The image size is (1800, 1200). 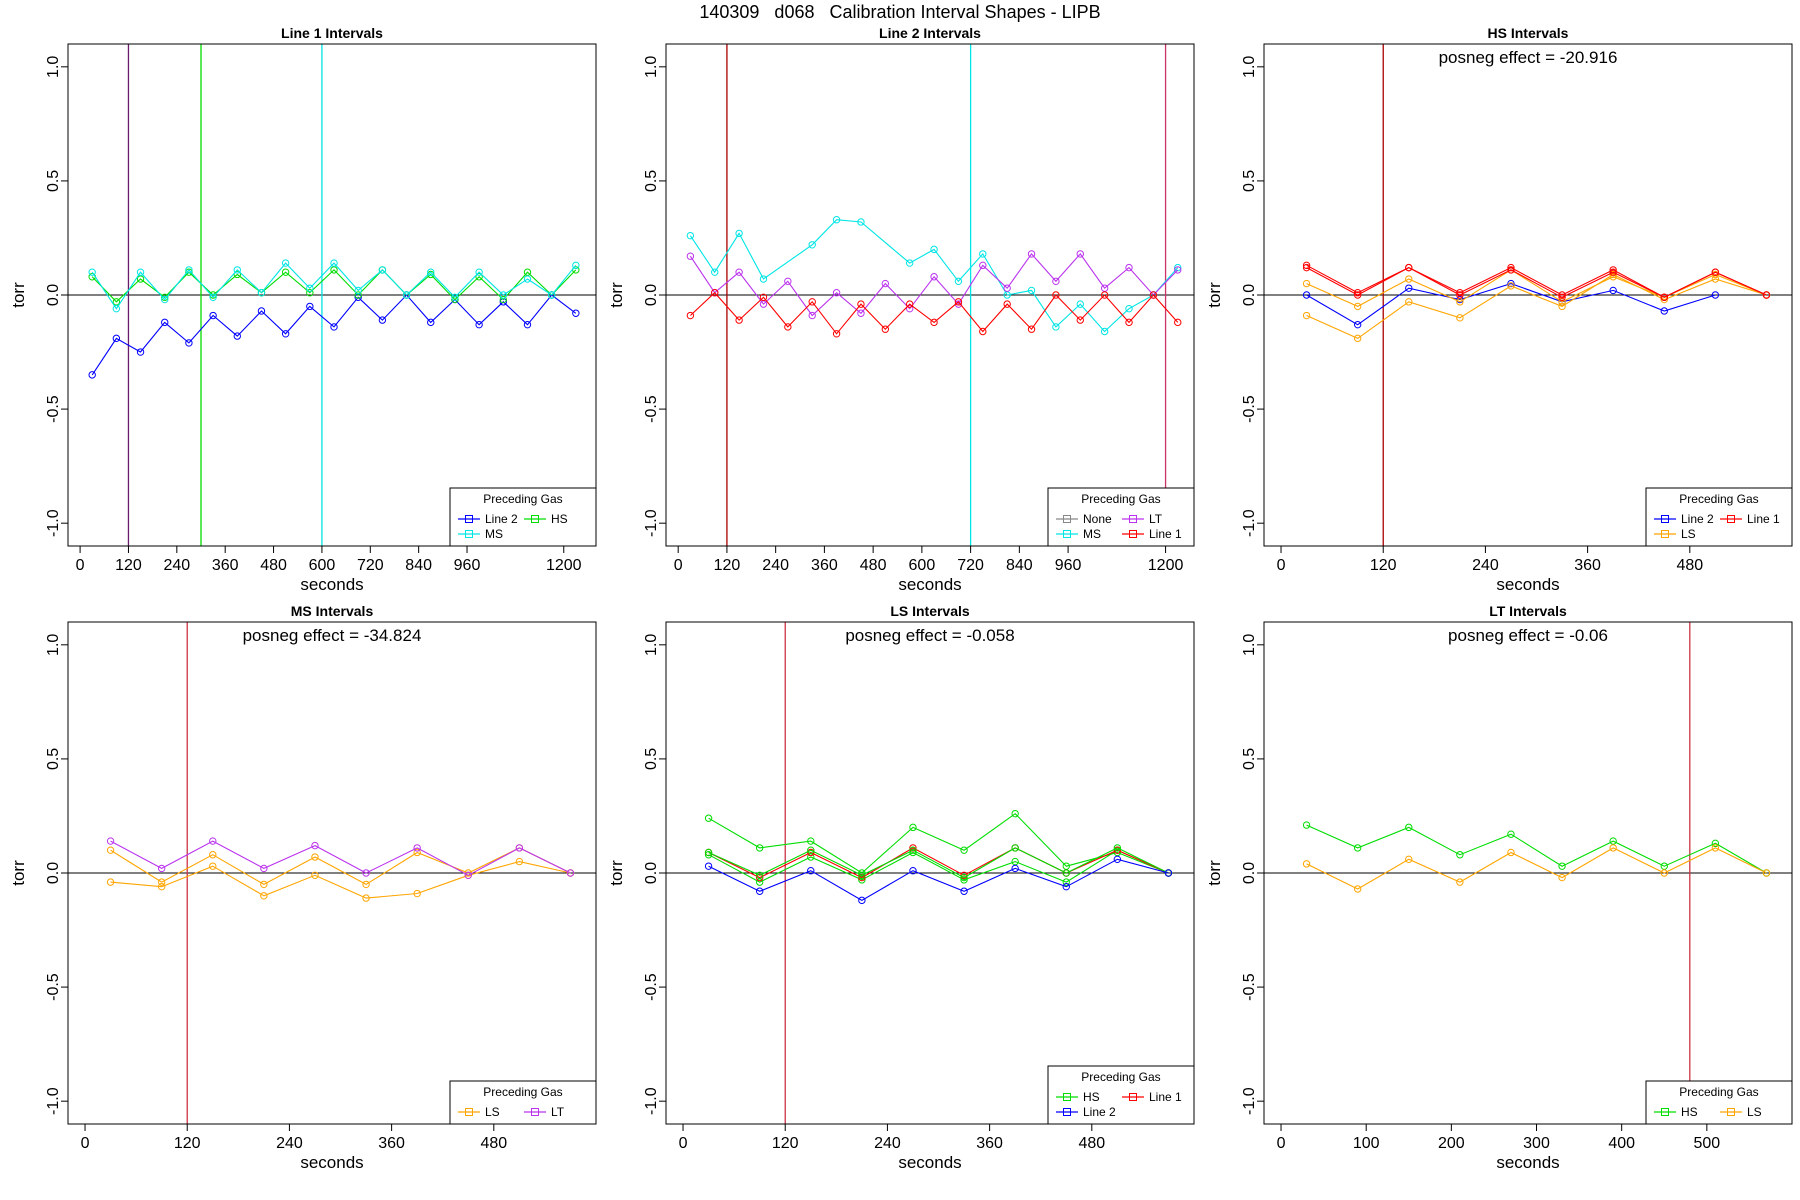 I want to click on posneg-annotation: posneg effect = -0.06, so click(x=1528, y=635).